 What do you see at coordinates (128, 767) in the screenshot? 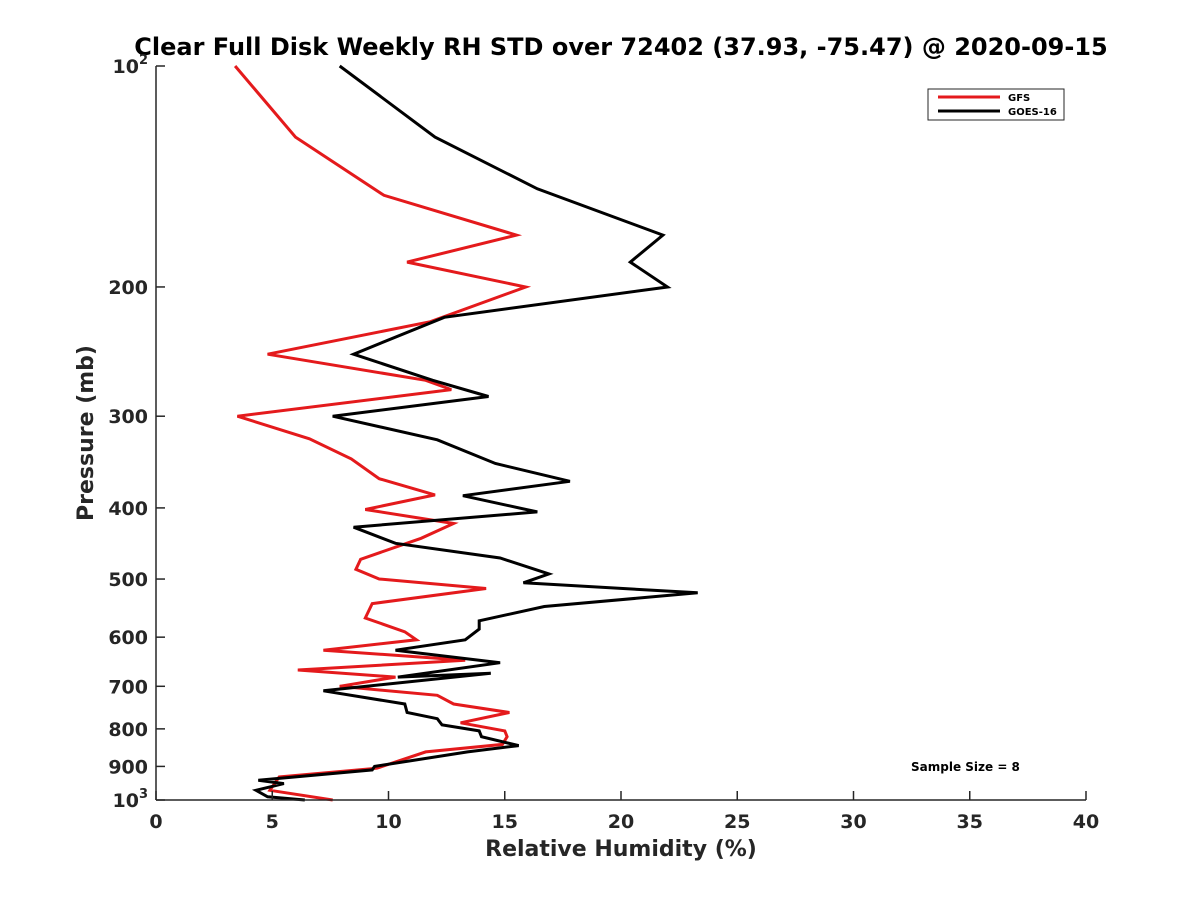
I see `y-tick-label: 900` at bounding box center [128, 767].